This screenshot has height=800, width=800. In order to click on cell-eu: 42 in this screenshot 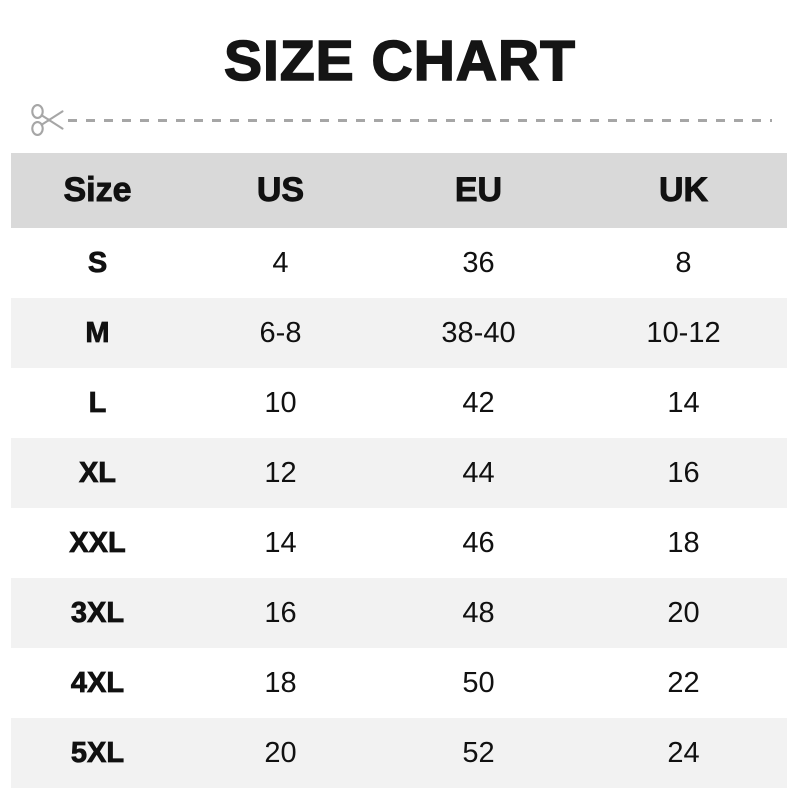, I will do `click(478, 402)`.